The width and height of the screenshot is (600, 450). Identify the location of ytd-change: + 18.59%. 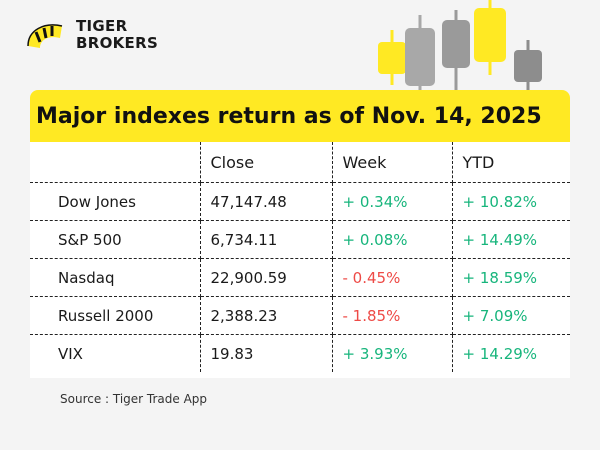
(510, 277).